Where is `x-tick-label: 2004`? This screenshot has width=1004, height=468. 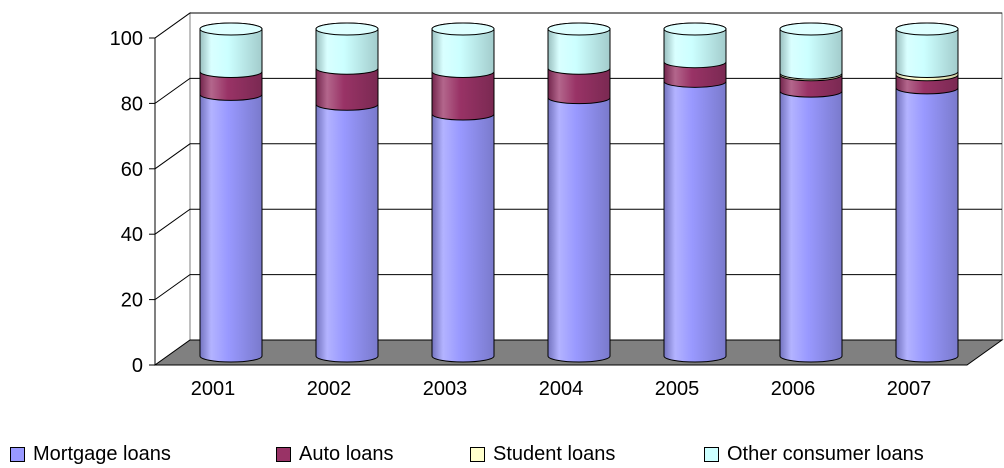
x-tick-label: 2004 is located at coordinates (561, 389).